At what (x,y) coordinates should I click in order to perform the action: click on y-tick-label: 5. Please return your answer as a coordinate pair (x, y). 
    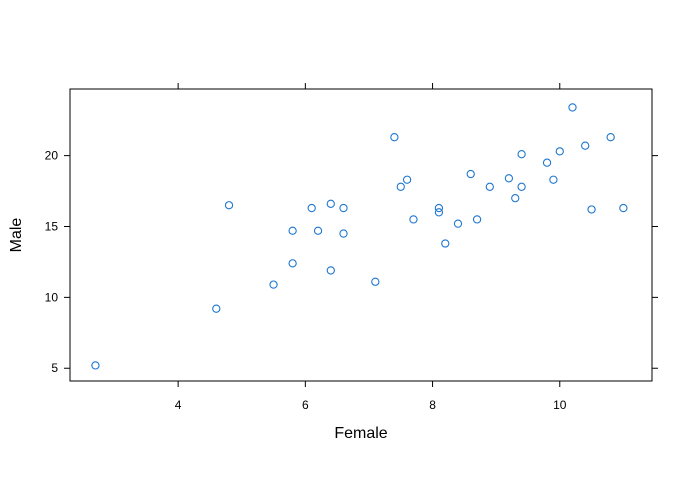
    Looking at the image, I should click on (54, 368).